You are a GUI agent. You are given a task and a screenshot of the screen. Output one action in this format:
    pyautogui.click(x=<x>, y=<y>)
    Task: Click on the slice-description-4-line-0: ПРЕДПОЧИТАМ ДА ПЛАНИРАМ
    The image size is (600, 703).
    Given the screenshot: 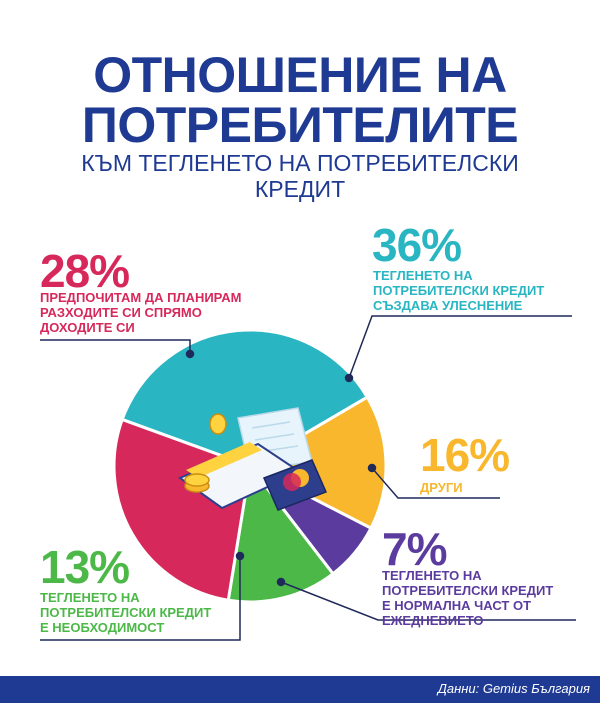 What is the action you would take?
    pyautogui.click(x=141, y=297)
    